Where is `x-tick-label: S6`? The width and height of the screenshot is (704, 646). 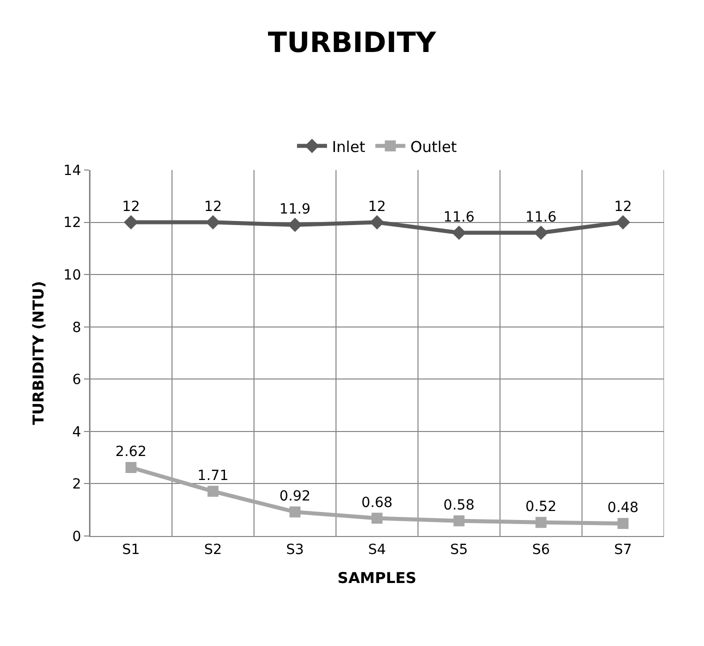
x-tick-label: S6 is located at coordinates (541, 550).